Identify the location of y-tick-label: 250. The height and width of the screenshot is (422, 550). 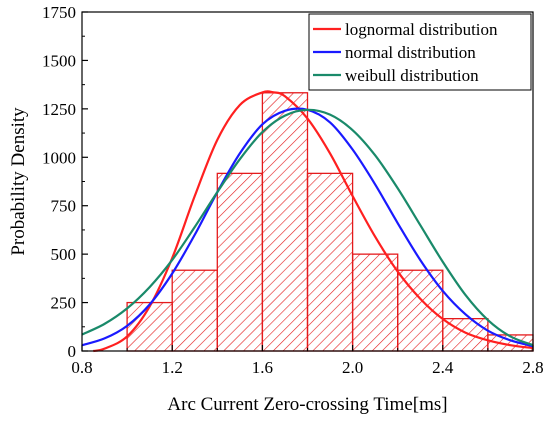
(64, 303).